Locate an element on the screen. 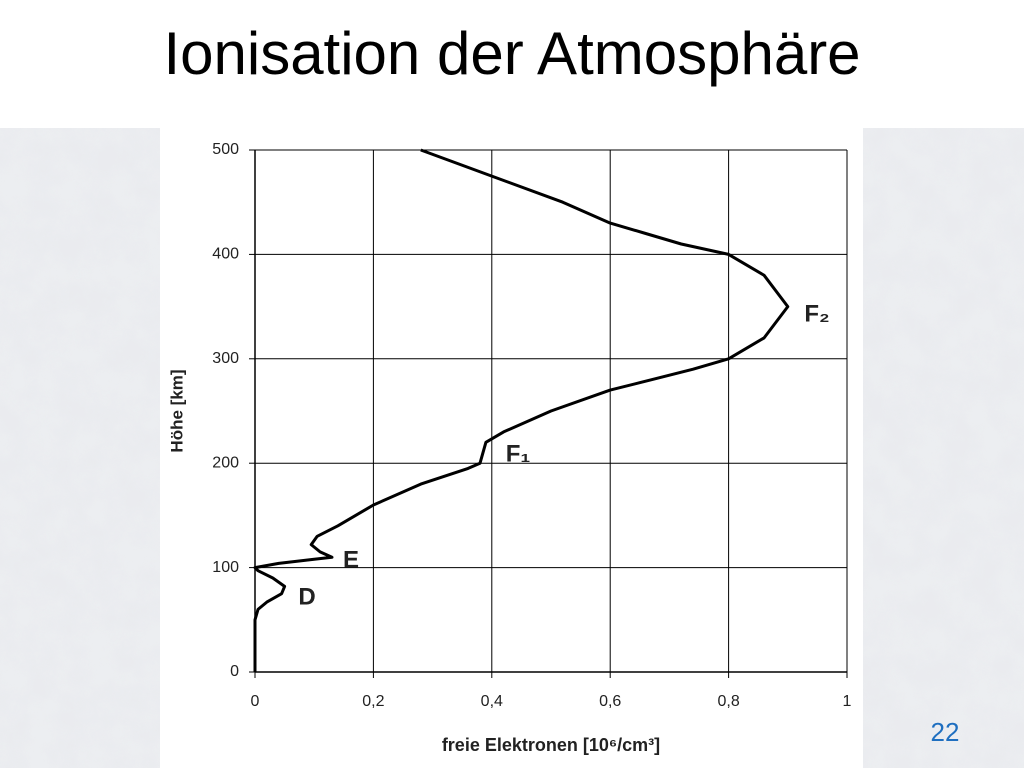 The height and width of the screenshot is (768, 1024). annotation: D is located at coordinates (306, 596).